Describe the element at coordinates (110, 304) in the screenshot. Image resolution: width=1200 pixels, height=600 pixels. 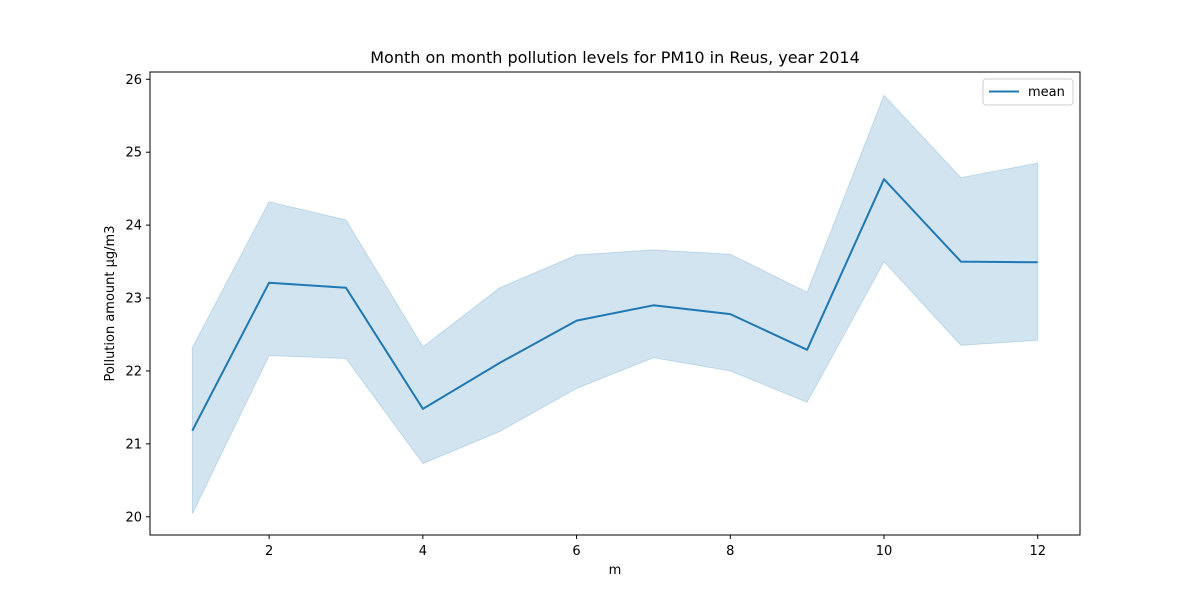
I see `y-axis-label: Pollution amount µg/m3` at that location.